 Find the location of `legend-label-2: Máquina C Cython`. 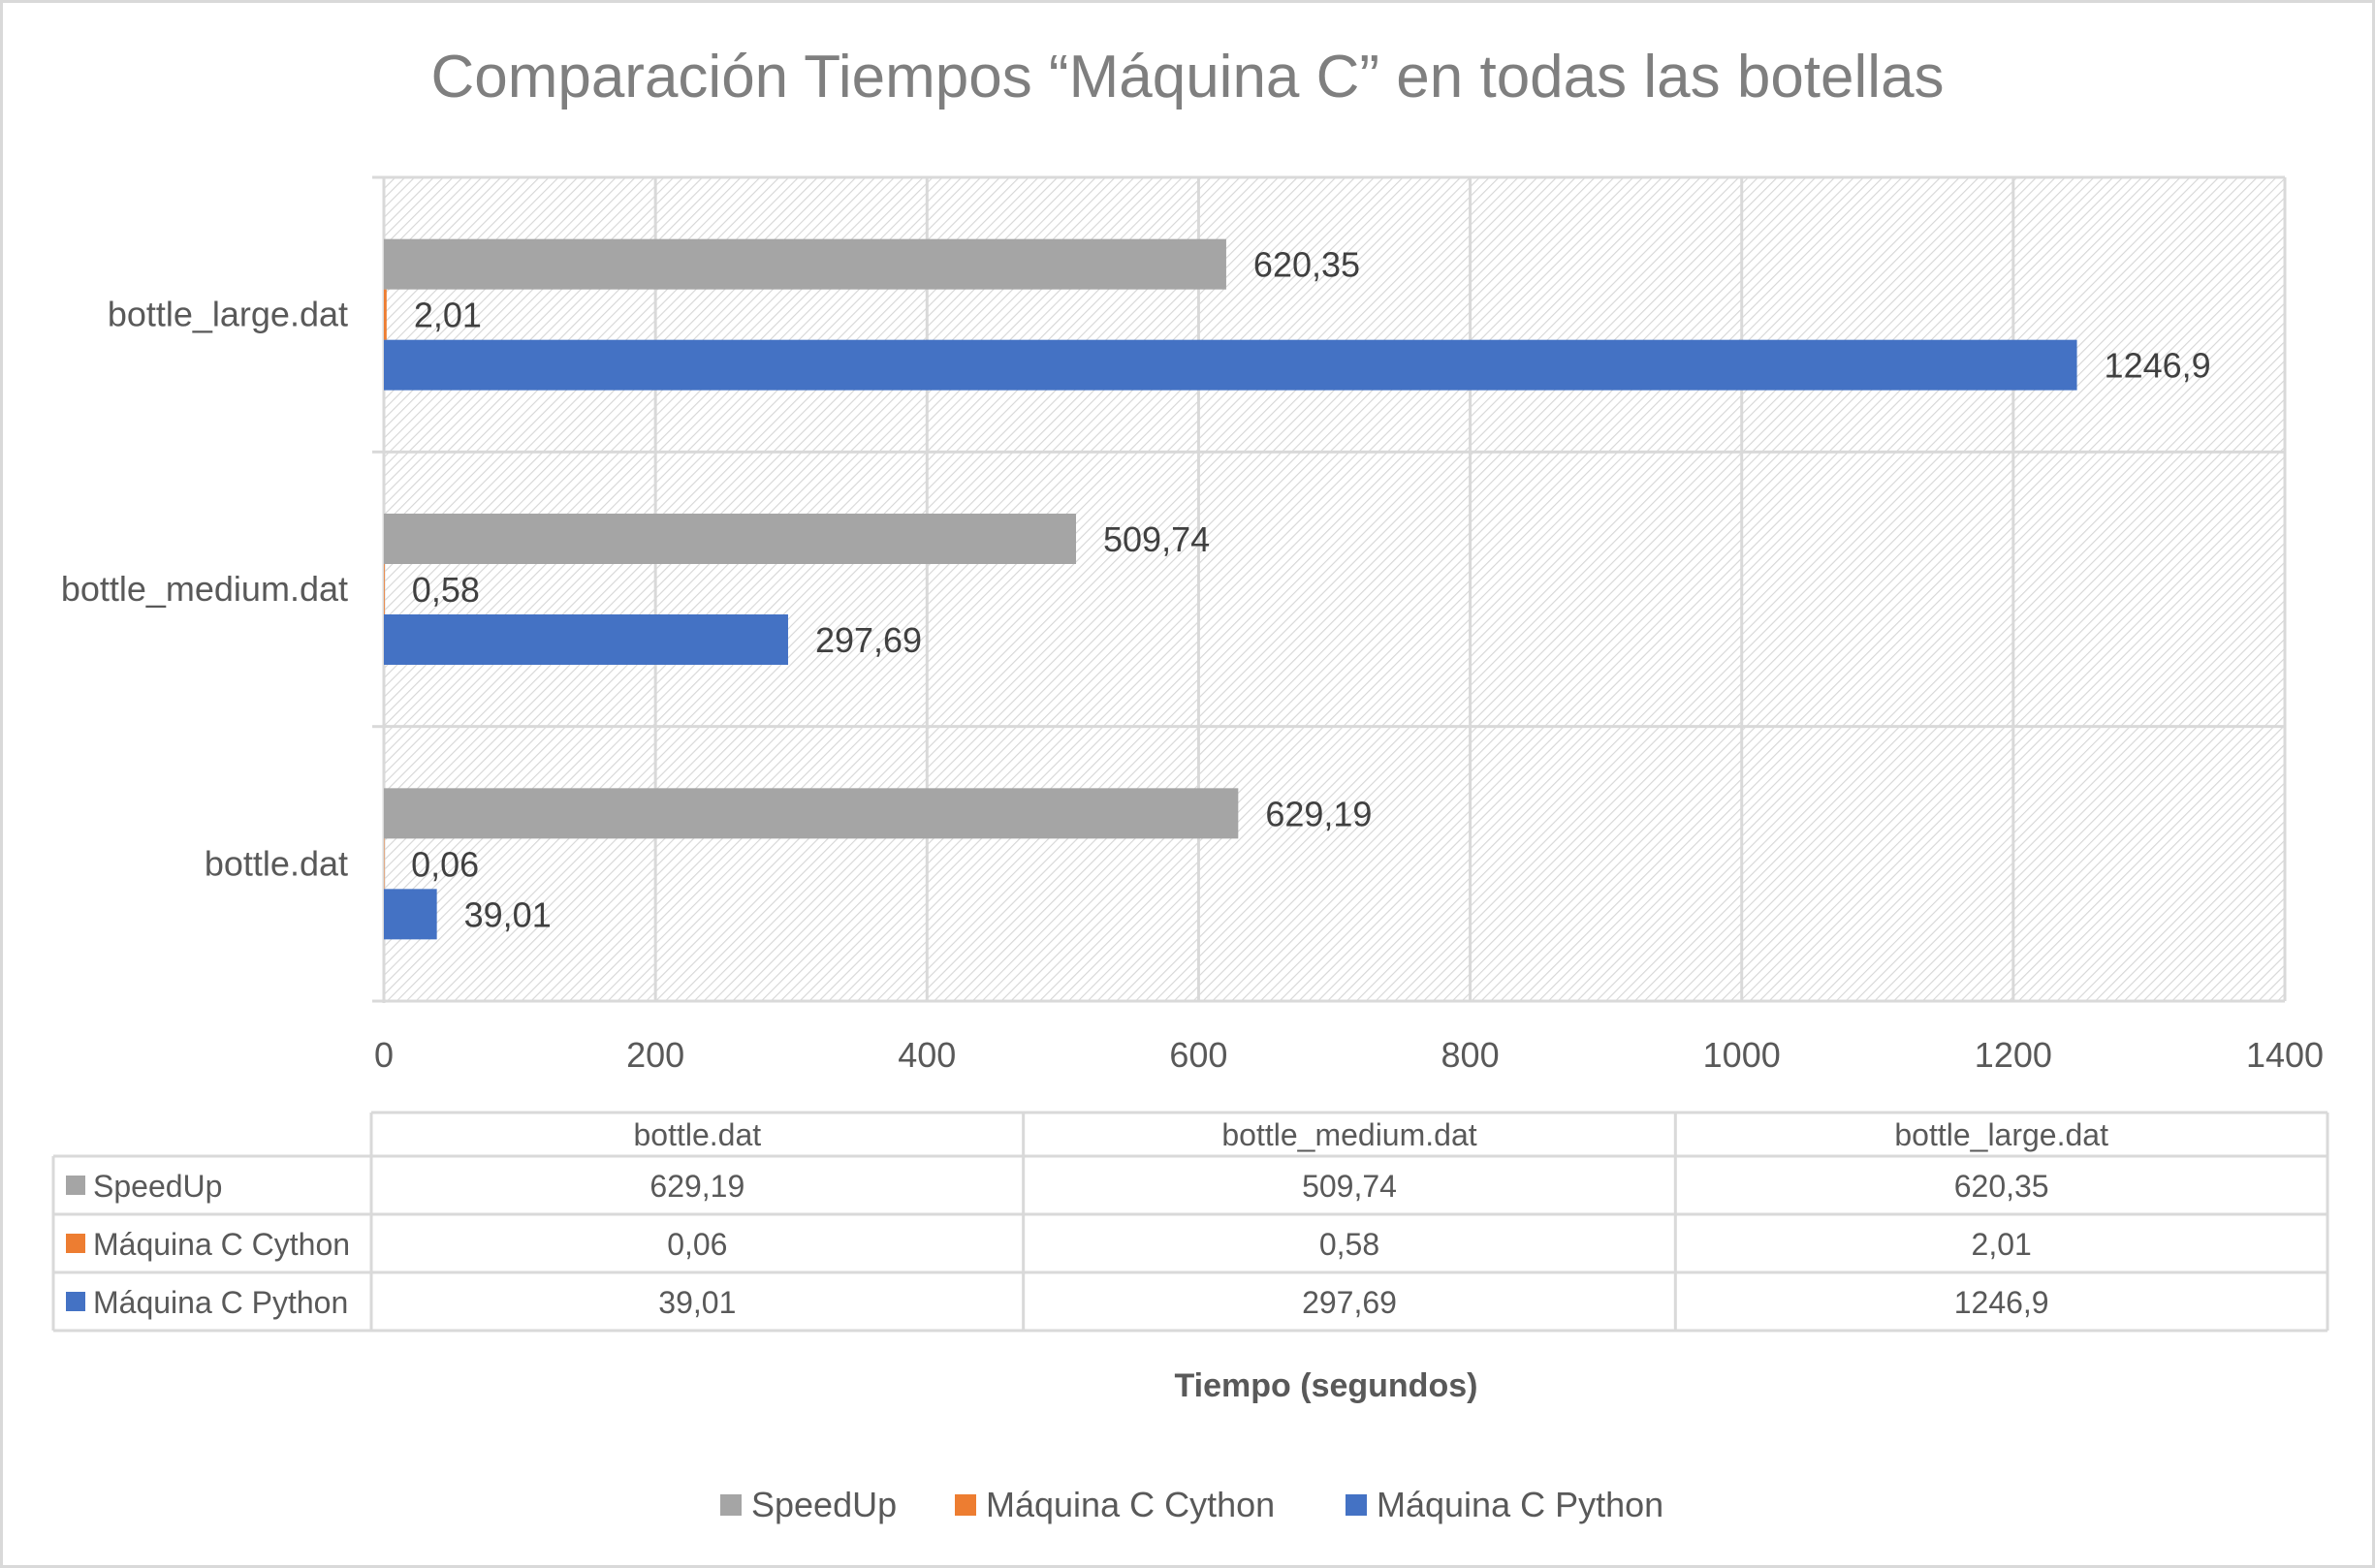

legend-label-2: Máquina C Cython is located at coordinates (1130, 1504).